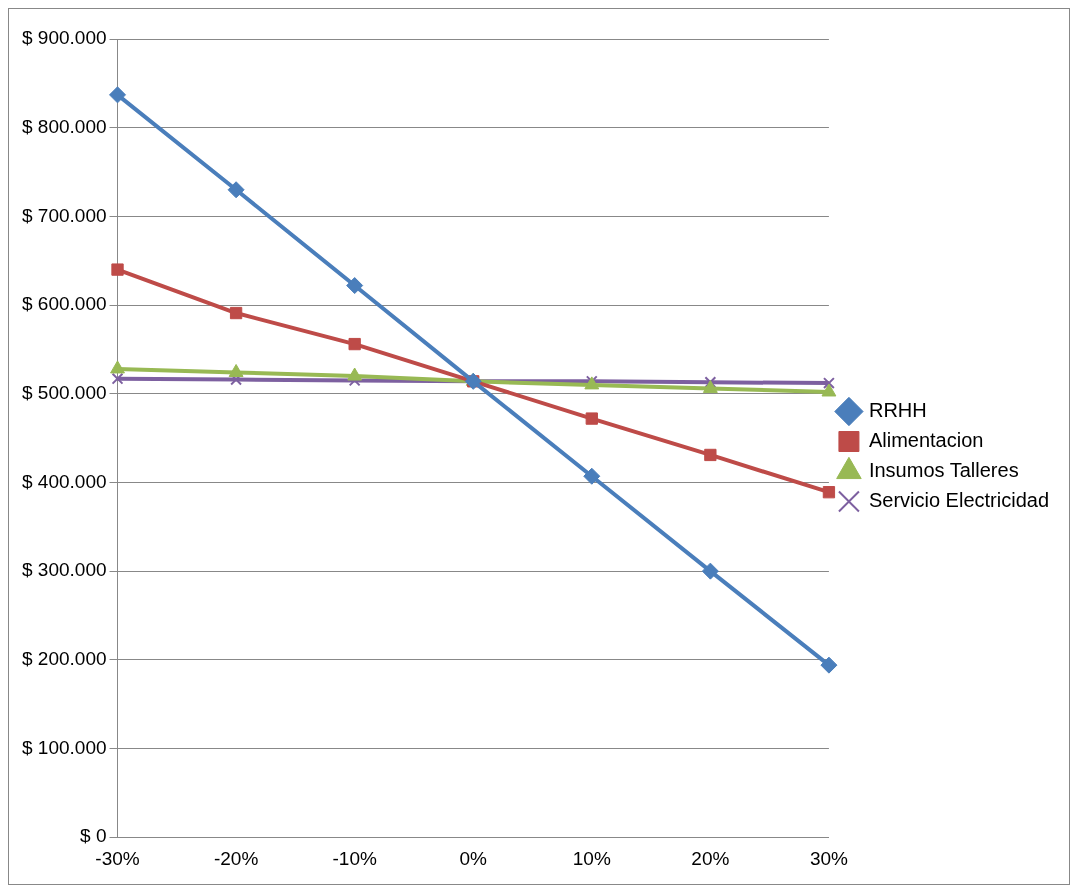 This screenshot has width=1078, height=893. I want to click on y-tick-label: $ 900.000, so click(64, 38).